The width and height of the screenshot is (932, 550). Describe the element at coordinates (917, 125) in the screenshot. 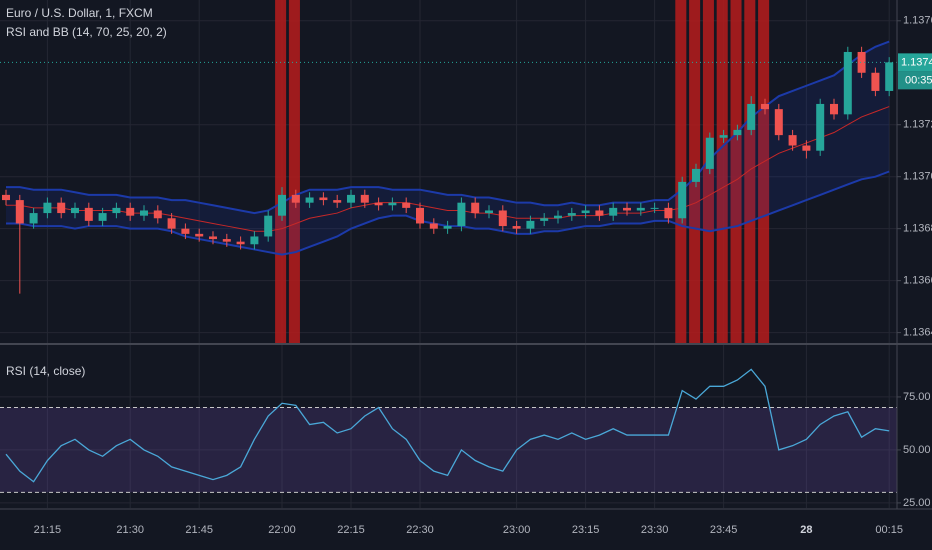

I see `y-tick-label: 1.13720` at that location.